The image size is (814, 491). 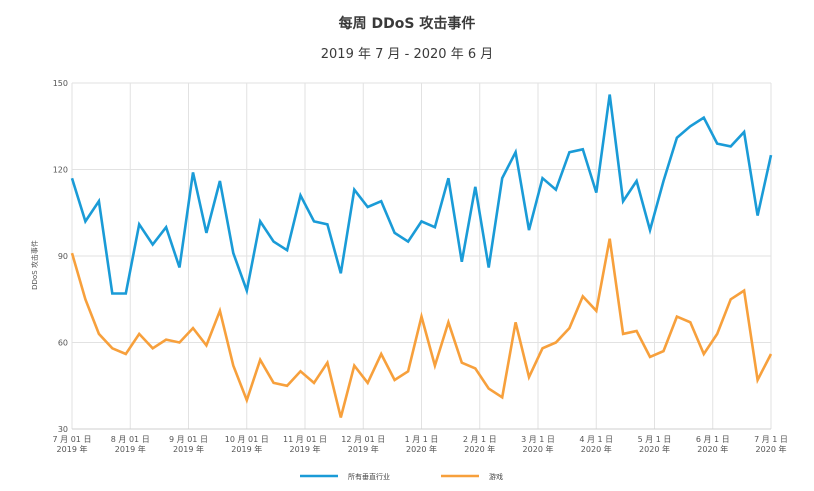 I want to click on x-tick-label: 11 月 01 日, so click(x=305, y=439).